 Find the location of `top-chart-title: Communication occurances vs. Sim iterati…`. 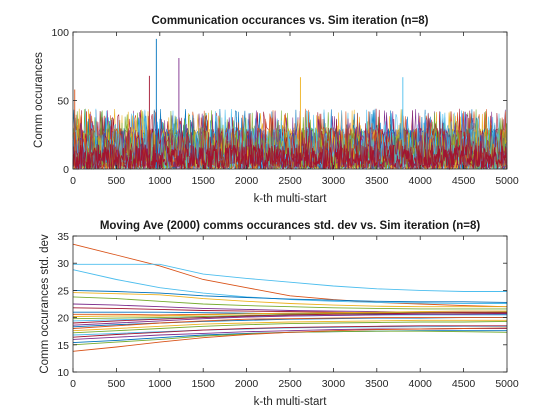

top-chart-title: Communication occurances vs. Sim iterati… is located at coordinates (289, 21).